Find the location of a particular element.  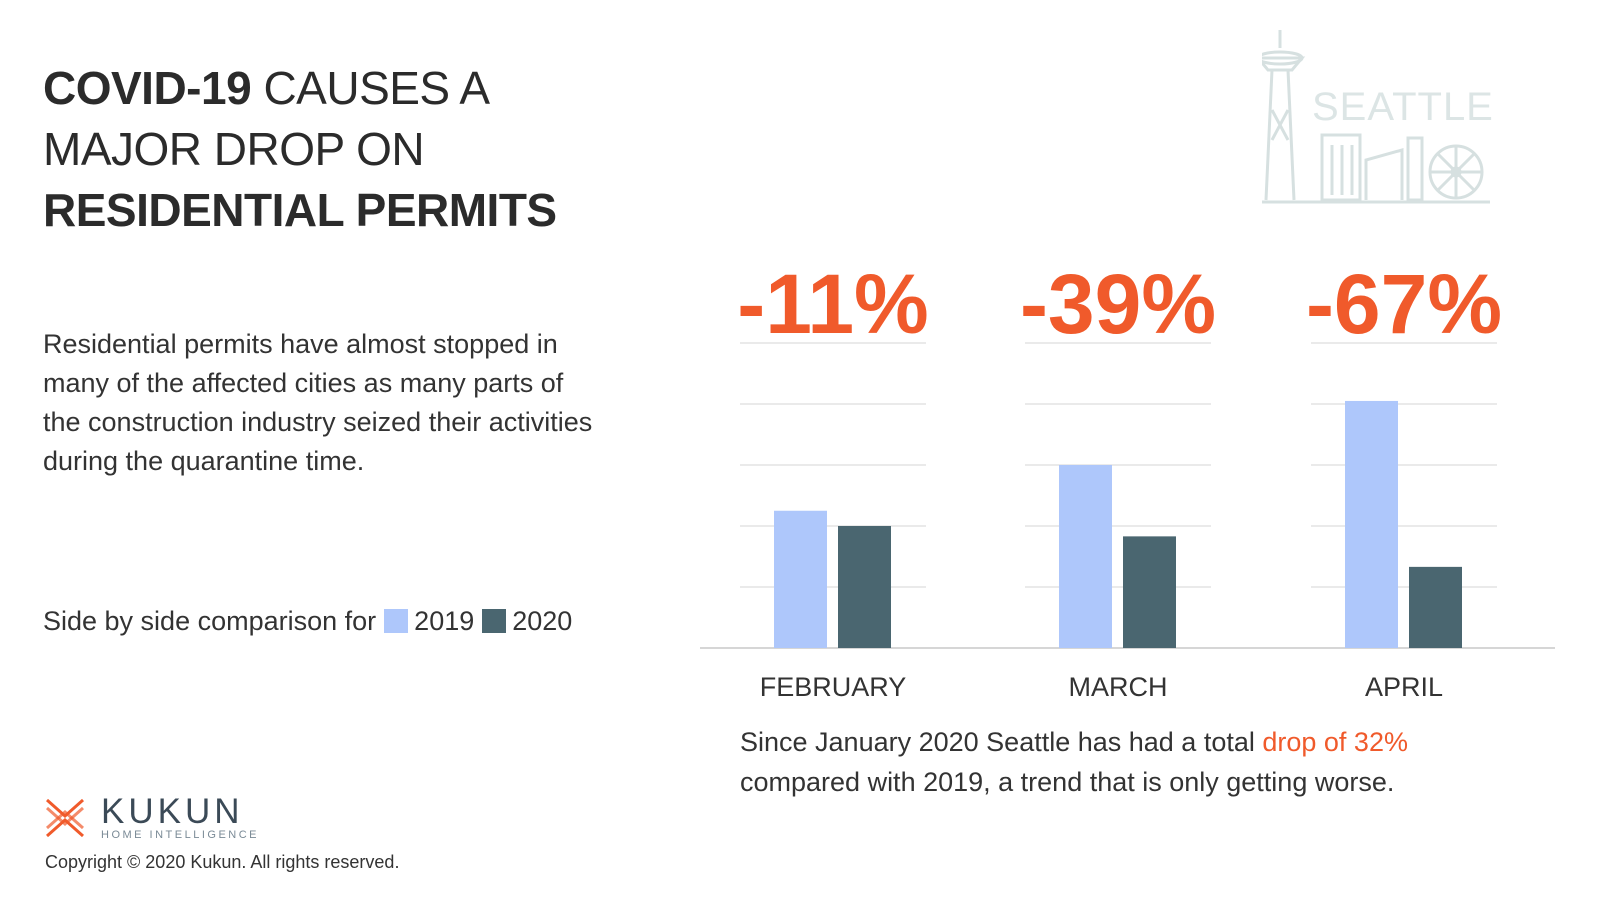

legend-label-2019: 2019 is located at coordinates (444, 621).